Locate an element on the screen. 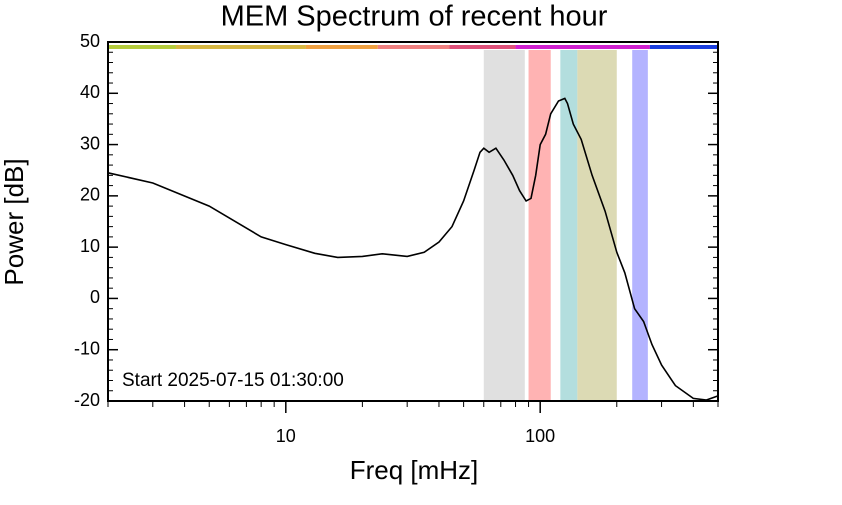 The image size is (842, 505). x-tick-label: 10 is located at coordinates (286, 436).